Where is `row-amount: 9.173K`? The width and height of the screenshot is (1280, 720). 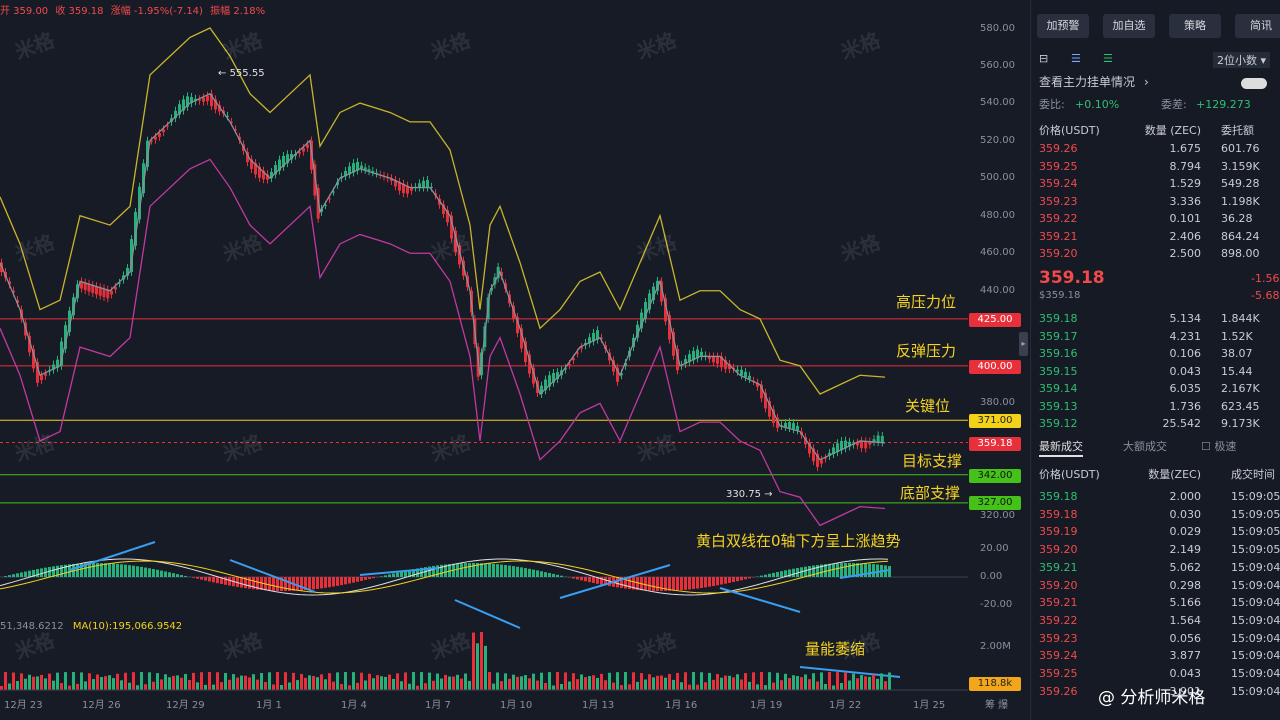
row-amount: 9.173K is located at coordinates (1240, 423).